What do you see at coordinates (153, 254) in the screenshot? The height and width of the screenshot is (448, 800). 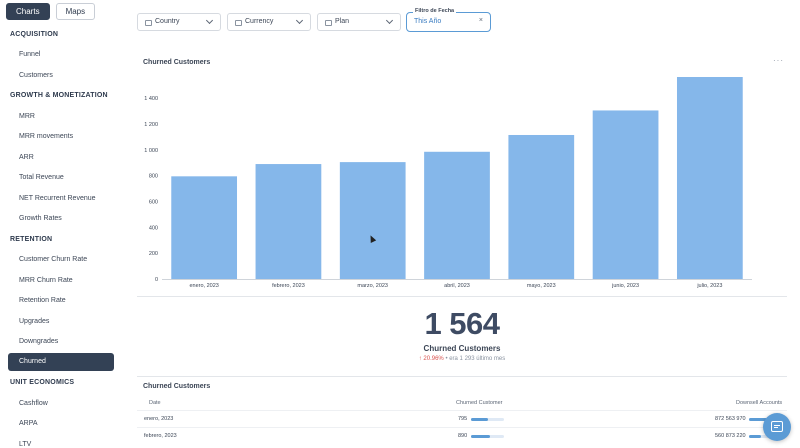 I see `y-tick-label: 200` at bounding box center [153, 254].